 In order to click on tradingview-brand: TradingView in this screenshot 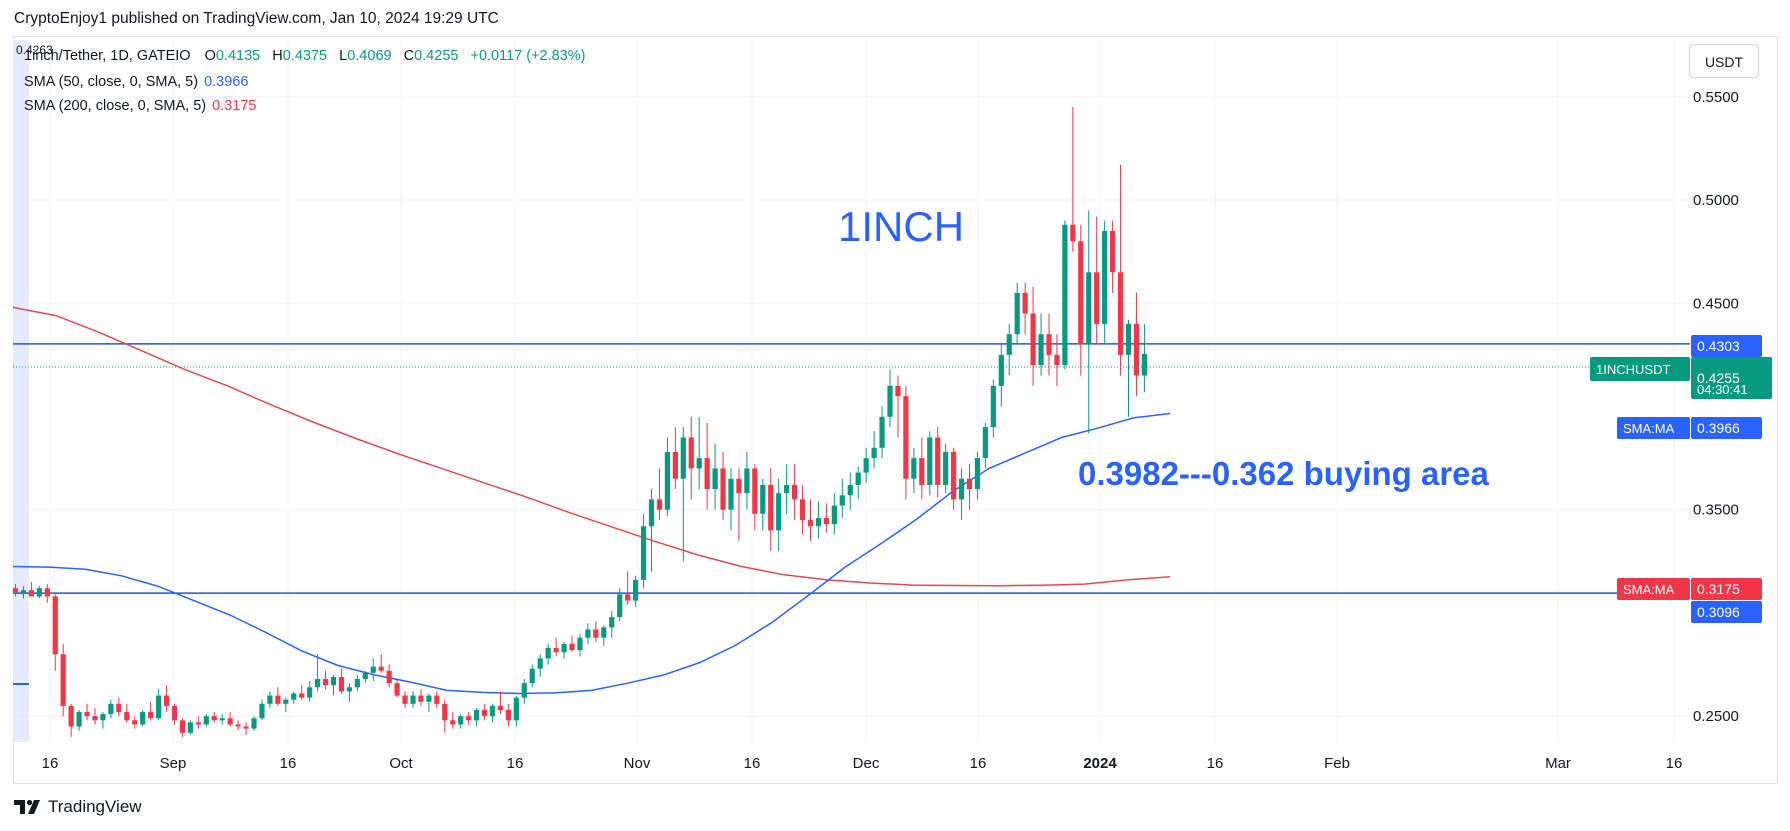, I will do `click(95, 806)`.